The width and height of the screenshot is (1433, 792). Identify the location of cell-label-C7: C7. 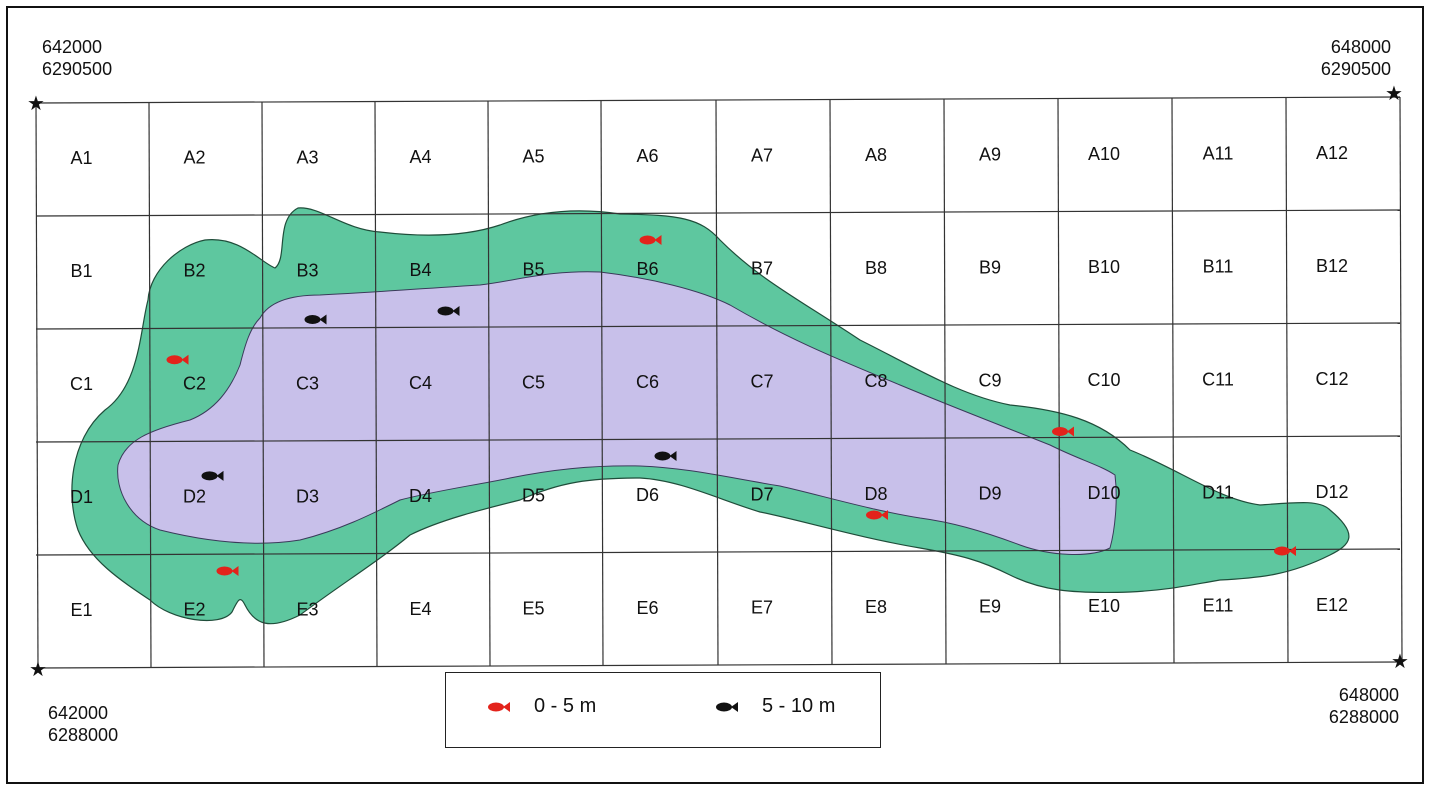
(761, 381).